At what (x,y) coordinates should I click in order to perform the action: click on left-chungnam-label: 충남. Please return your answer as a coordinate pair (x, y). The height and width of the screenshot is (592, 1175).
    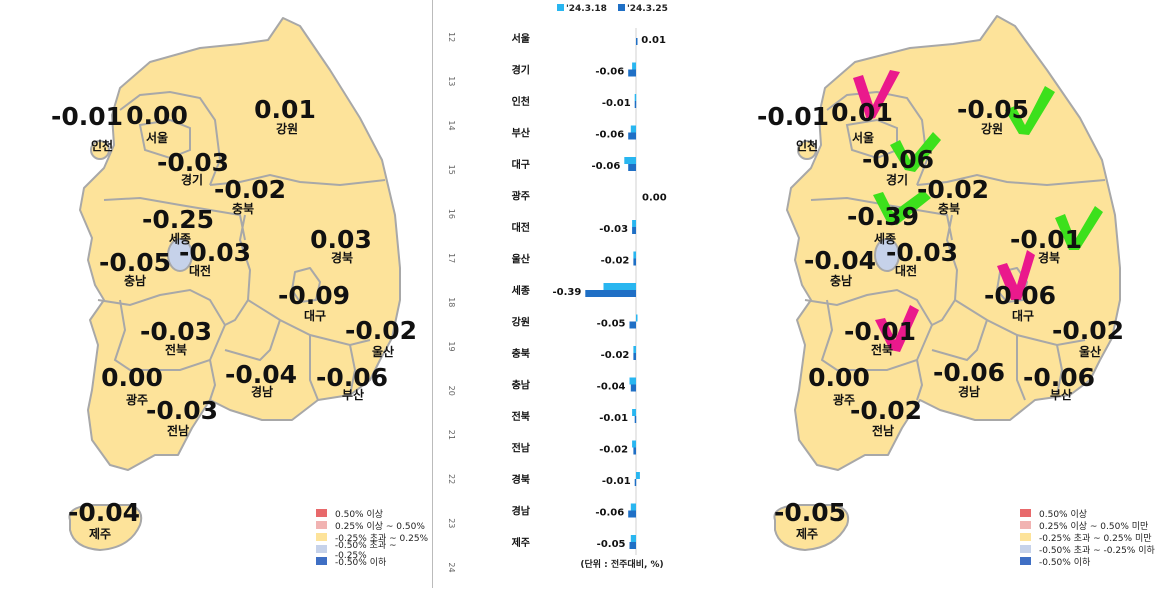
    Looking at the image, I should click on (135, 281).